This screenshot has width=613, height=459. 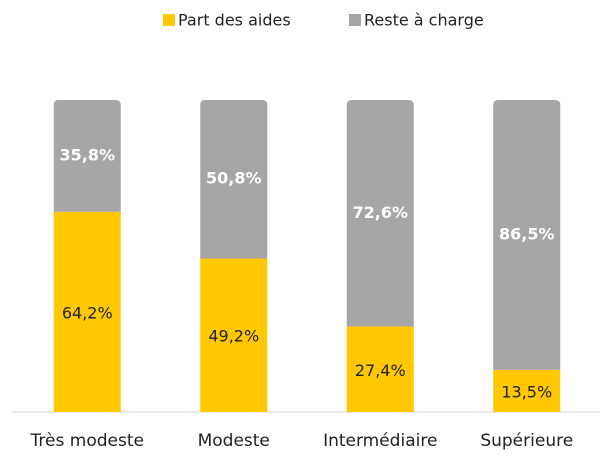 I want to click on x-tick-label: Très modeste, so click(x=87, y=441).